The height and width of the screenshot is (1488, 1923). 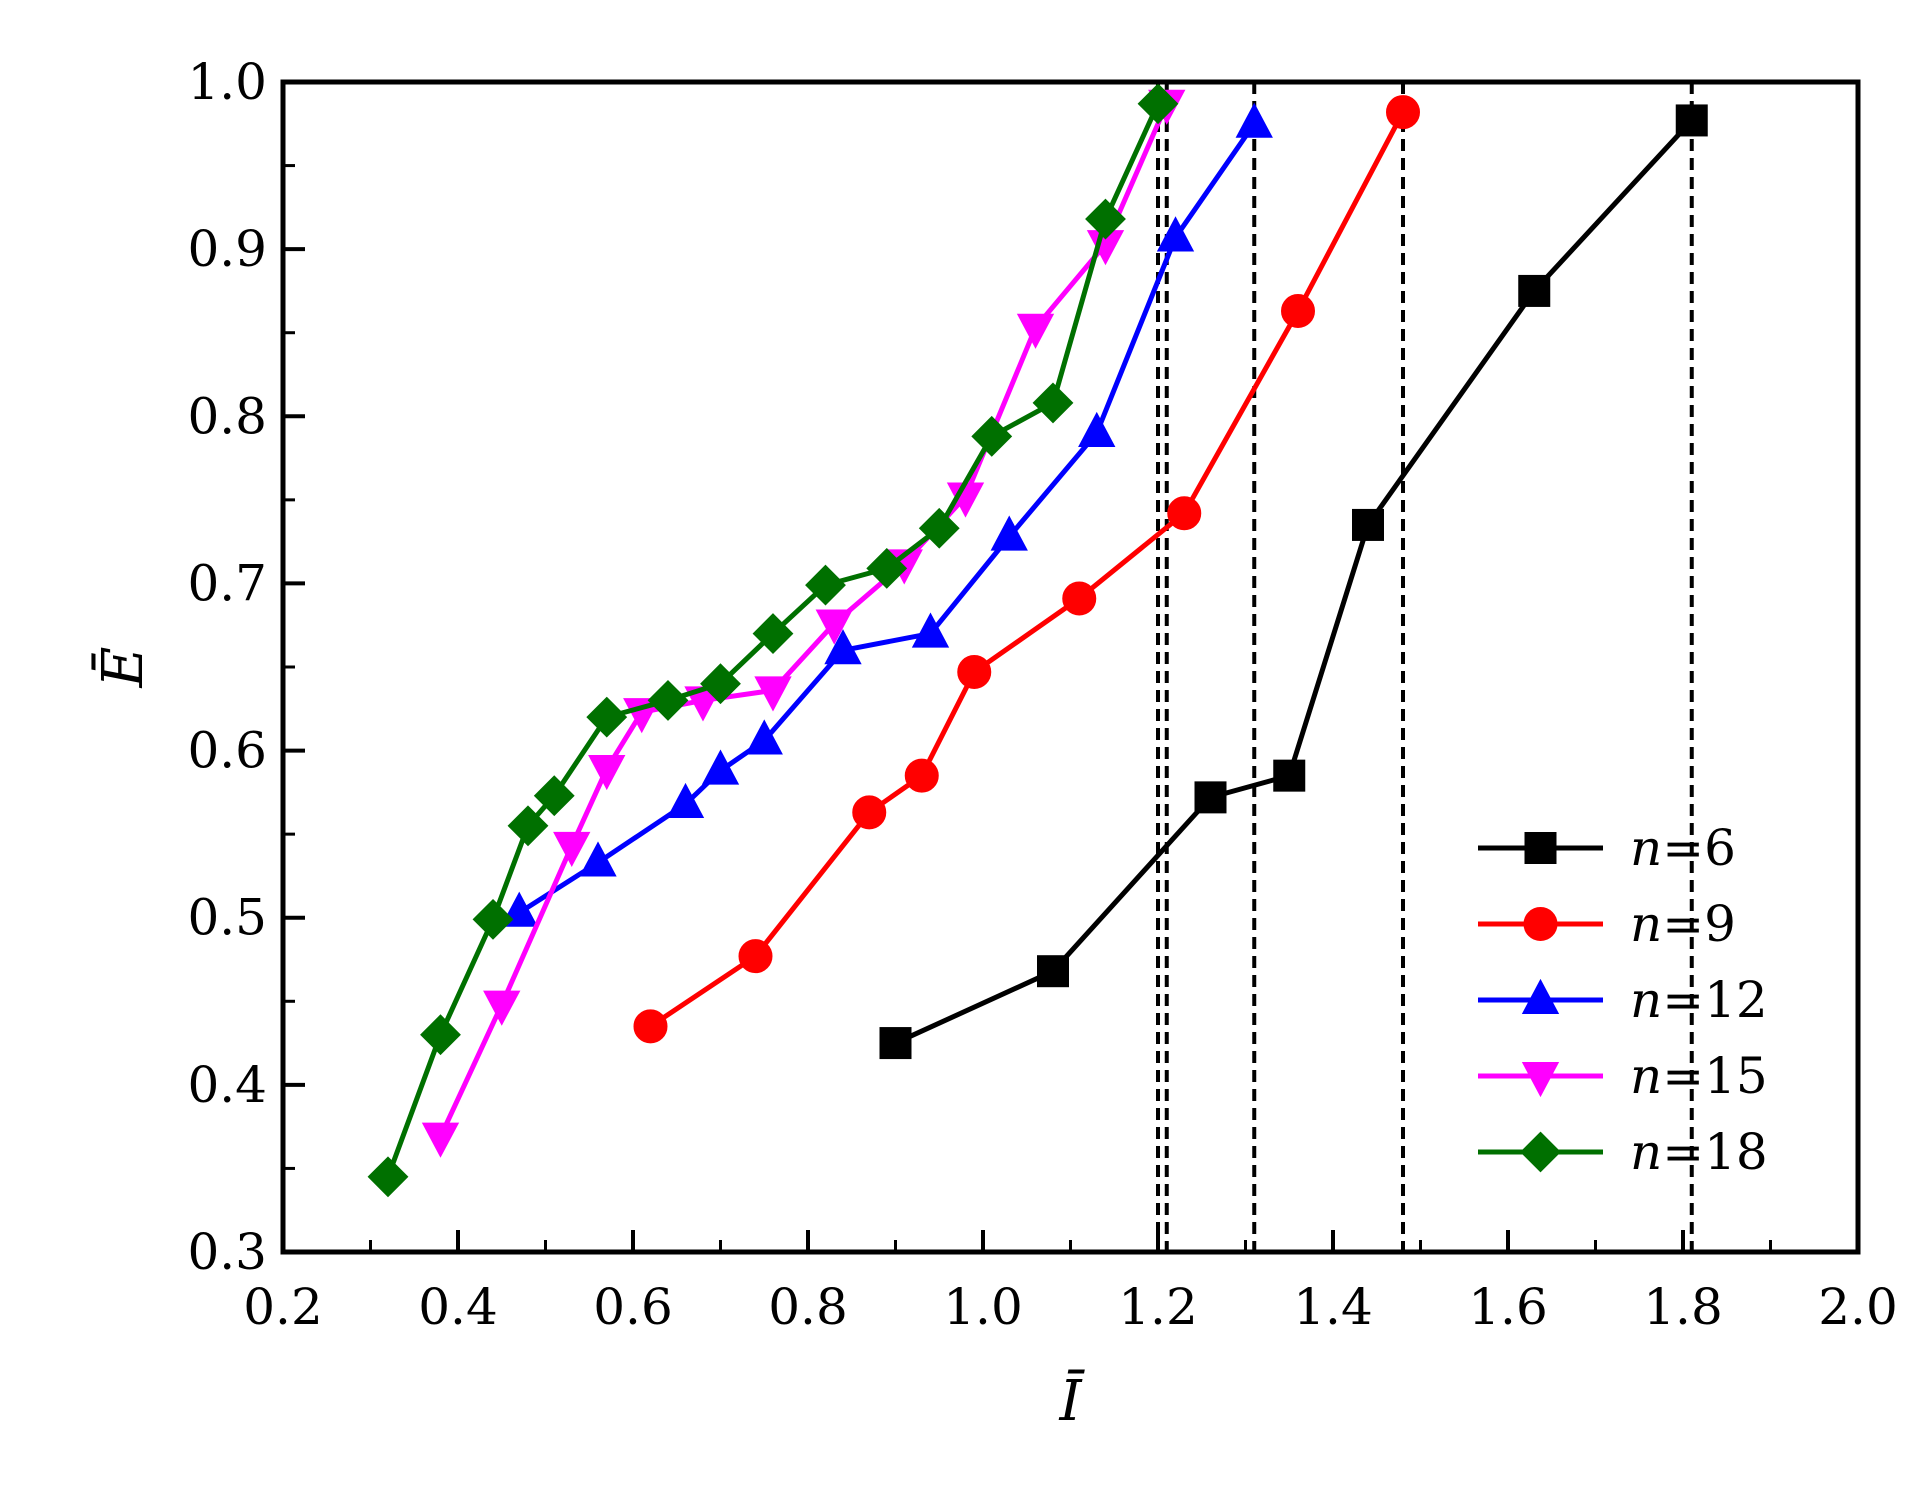 What do you see at coordinates (227, 583) in the screenshot?
I see `y-tick-label: 0.7` at bounding box center [227, 583].